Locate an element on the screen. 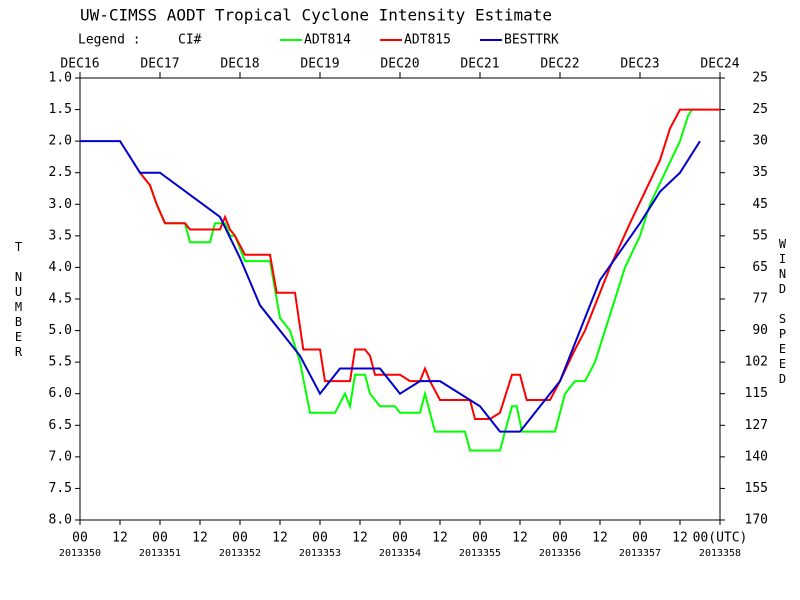 The width and height of the screenshot is (800, 600). date-label: 2013352 is located at coordinates (240, 553).